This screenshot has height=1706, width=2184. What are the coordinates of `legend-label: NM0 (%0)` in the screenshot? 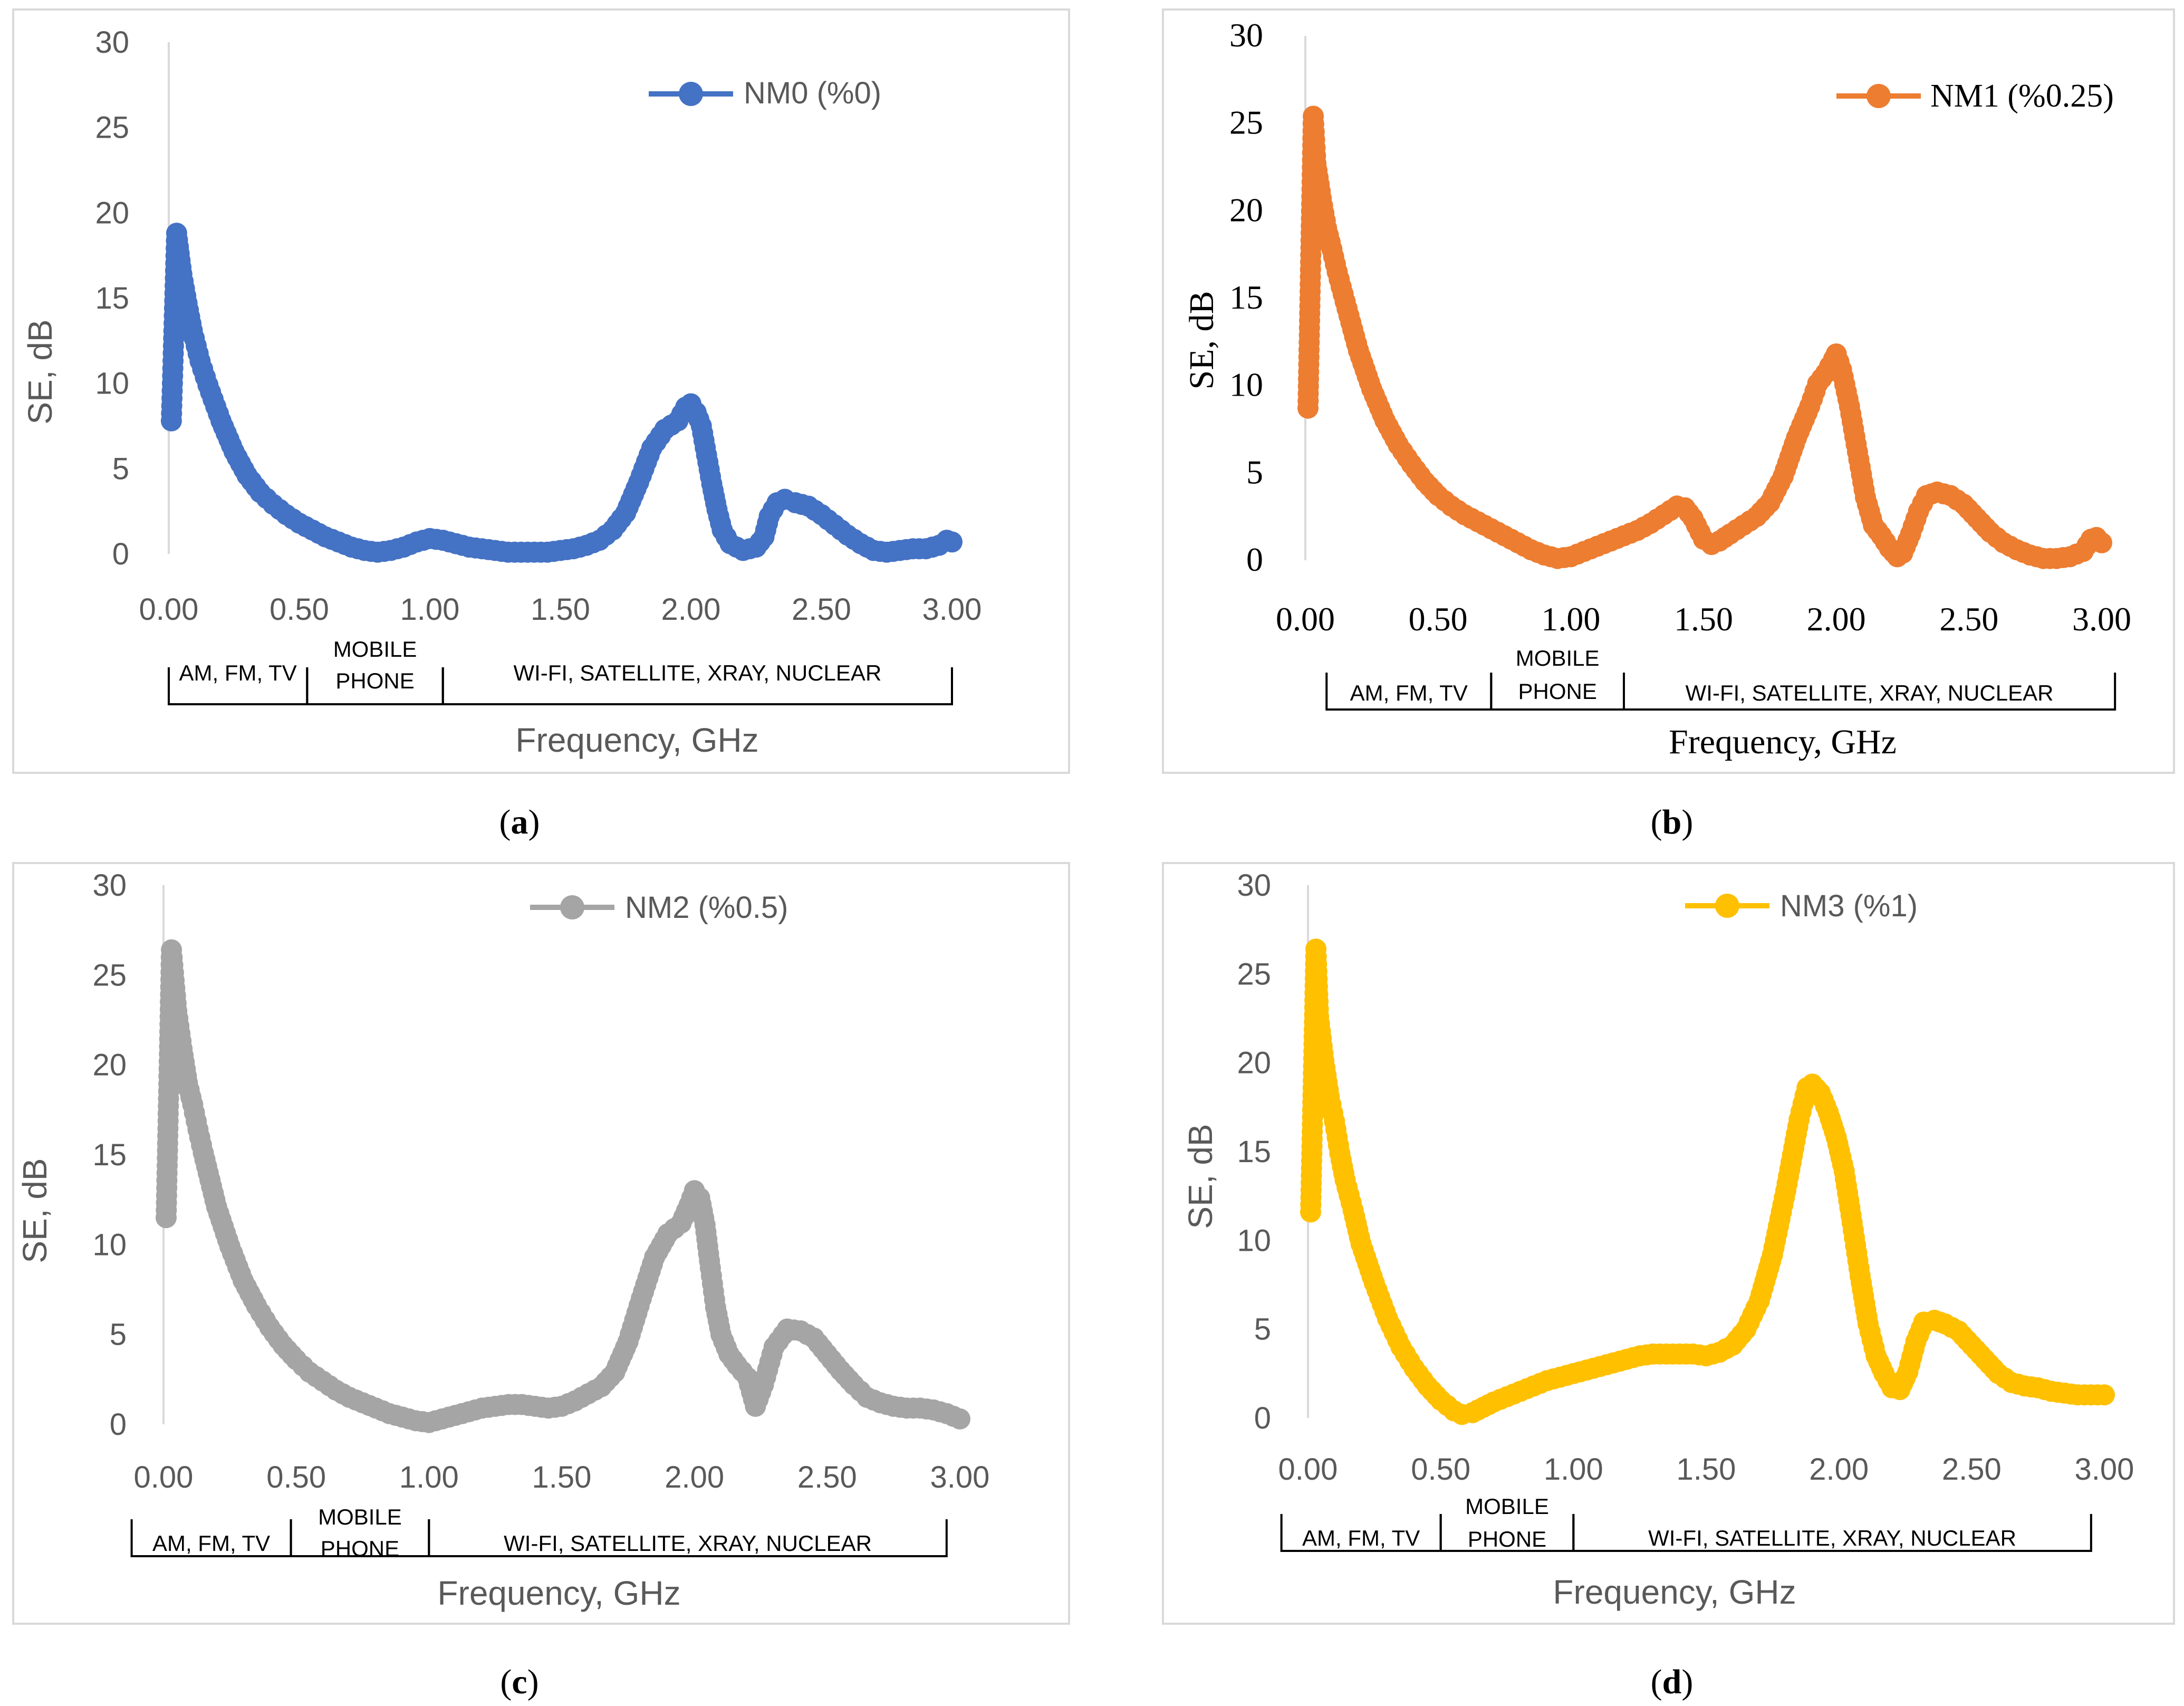 It's located at (812, 93).